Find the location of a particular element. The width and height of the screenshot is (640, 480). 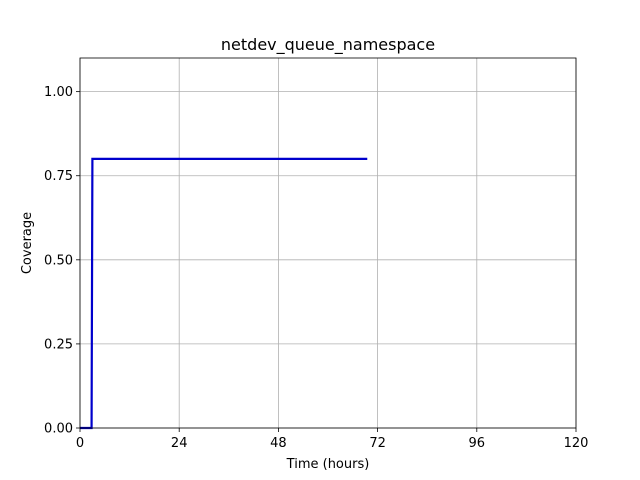

x-tick-label: 72 is located at coordinates (377, 443).